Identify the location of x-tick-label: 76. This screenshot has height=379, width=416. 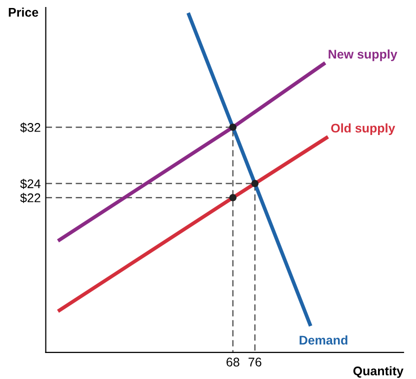
(255, 362).